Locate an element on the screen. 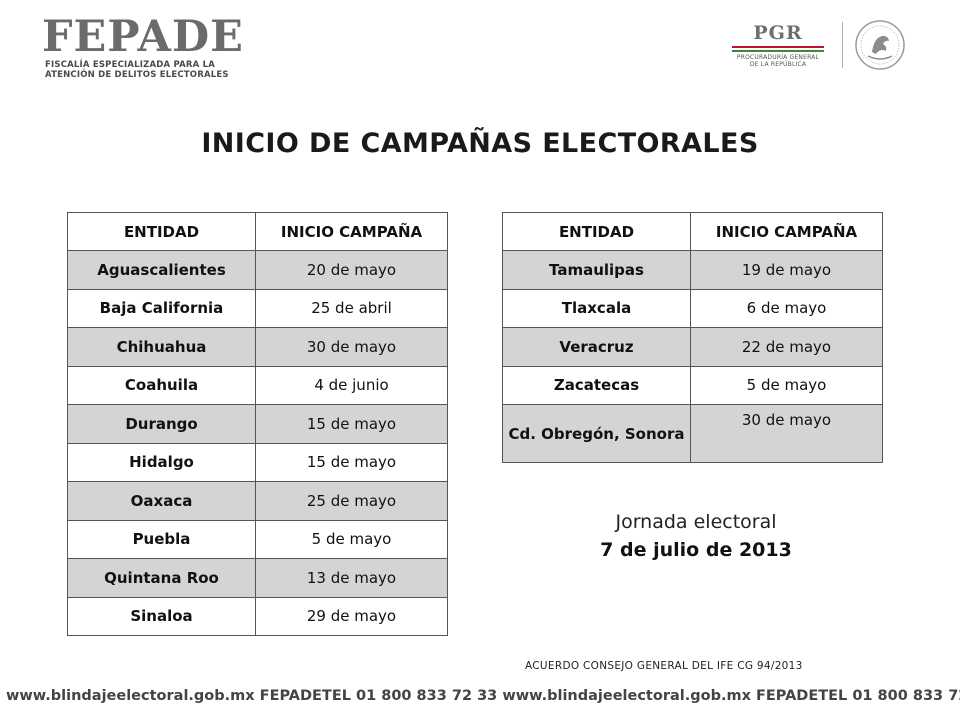 The image size is (960, 720). jornada-electoral: Jornada electoral 7 de julio de 2013 is located at coordinates (696, 536).